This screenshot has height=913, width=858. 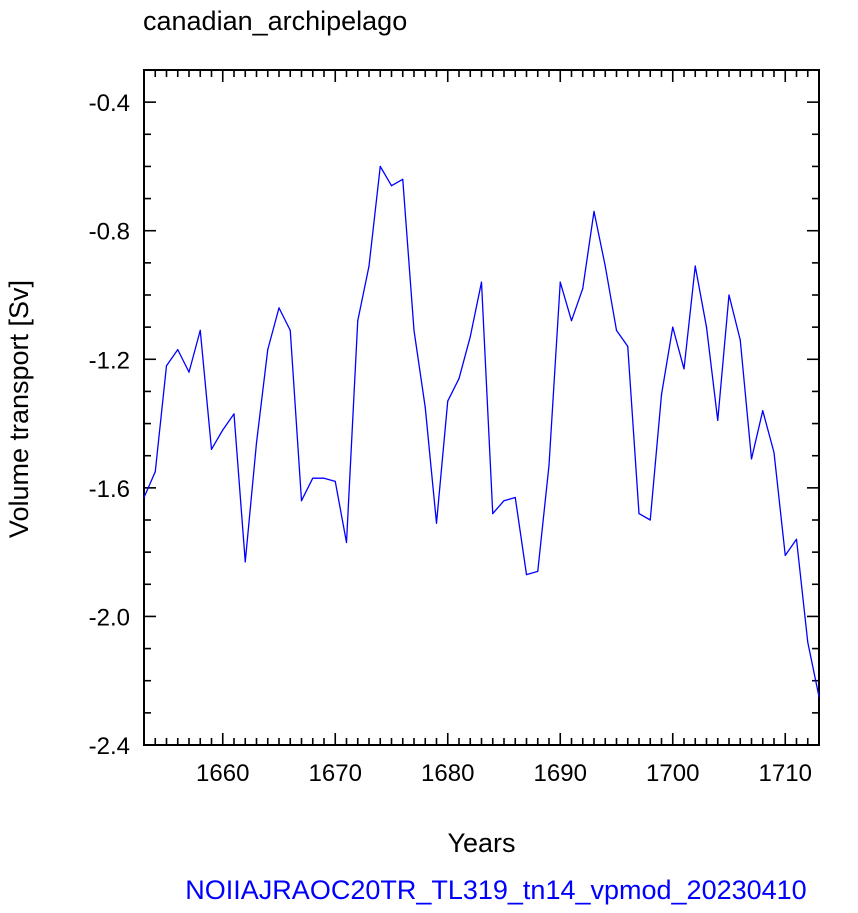 What do you see at coordinates (19, 409) in the screenshot?
I see `y-axis-label: Volume transport [Sv]` at bounding box center [19, 409].